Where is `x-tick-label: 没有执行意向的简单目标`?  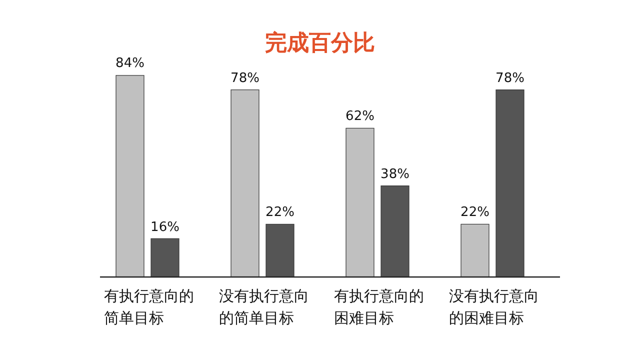
x-tick-label: 没有执行意向的简单目标 is located at coordinates (264, 307).